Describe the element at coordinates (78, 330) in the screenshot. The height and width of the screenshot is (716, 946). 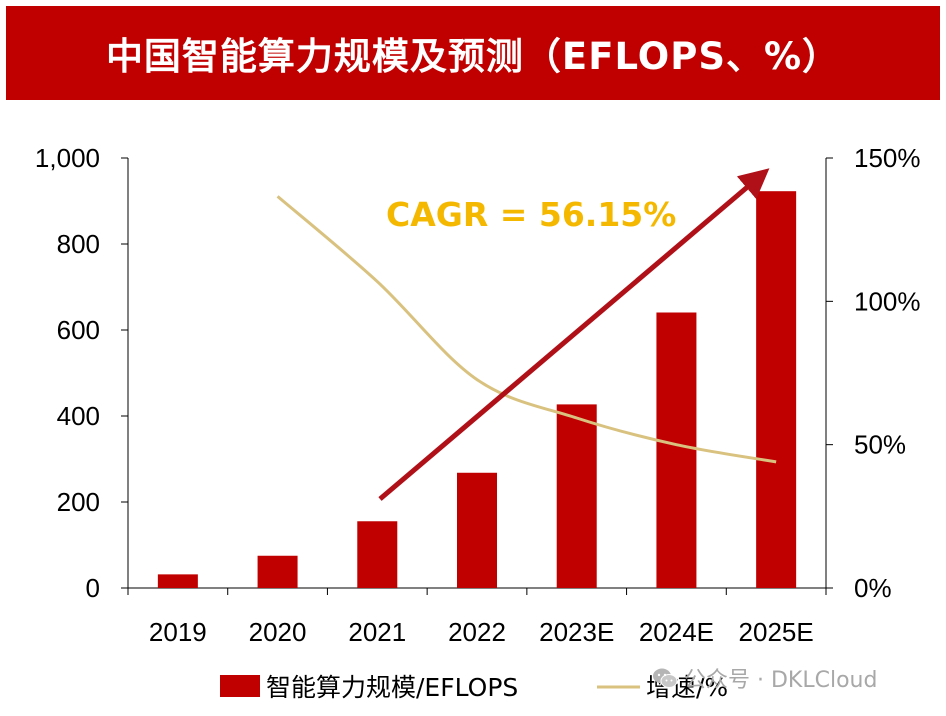
I see `y-tick-label-left: 600` at that location.